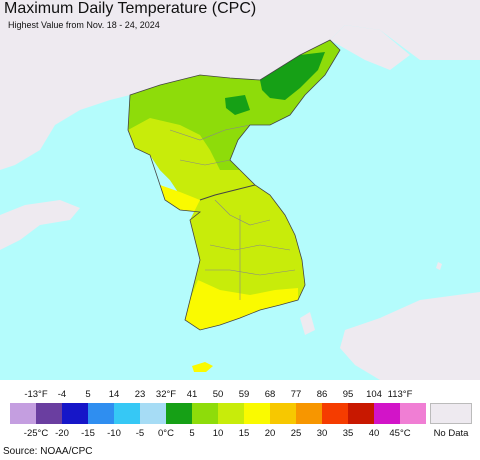 This screenshot has height=460, width=480. Describe the element at coordinates (451, 433) in the screenshot. I see `no-data-label: No Data` at that location.